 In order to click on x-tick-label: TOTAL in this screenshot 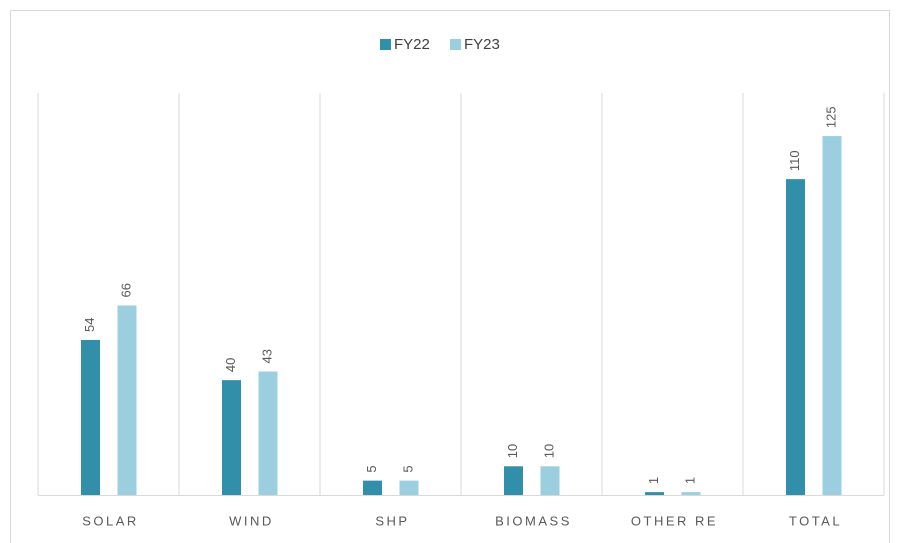, I will do `click(815, 520)`.